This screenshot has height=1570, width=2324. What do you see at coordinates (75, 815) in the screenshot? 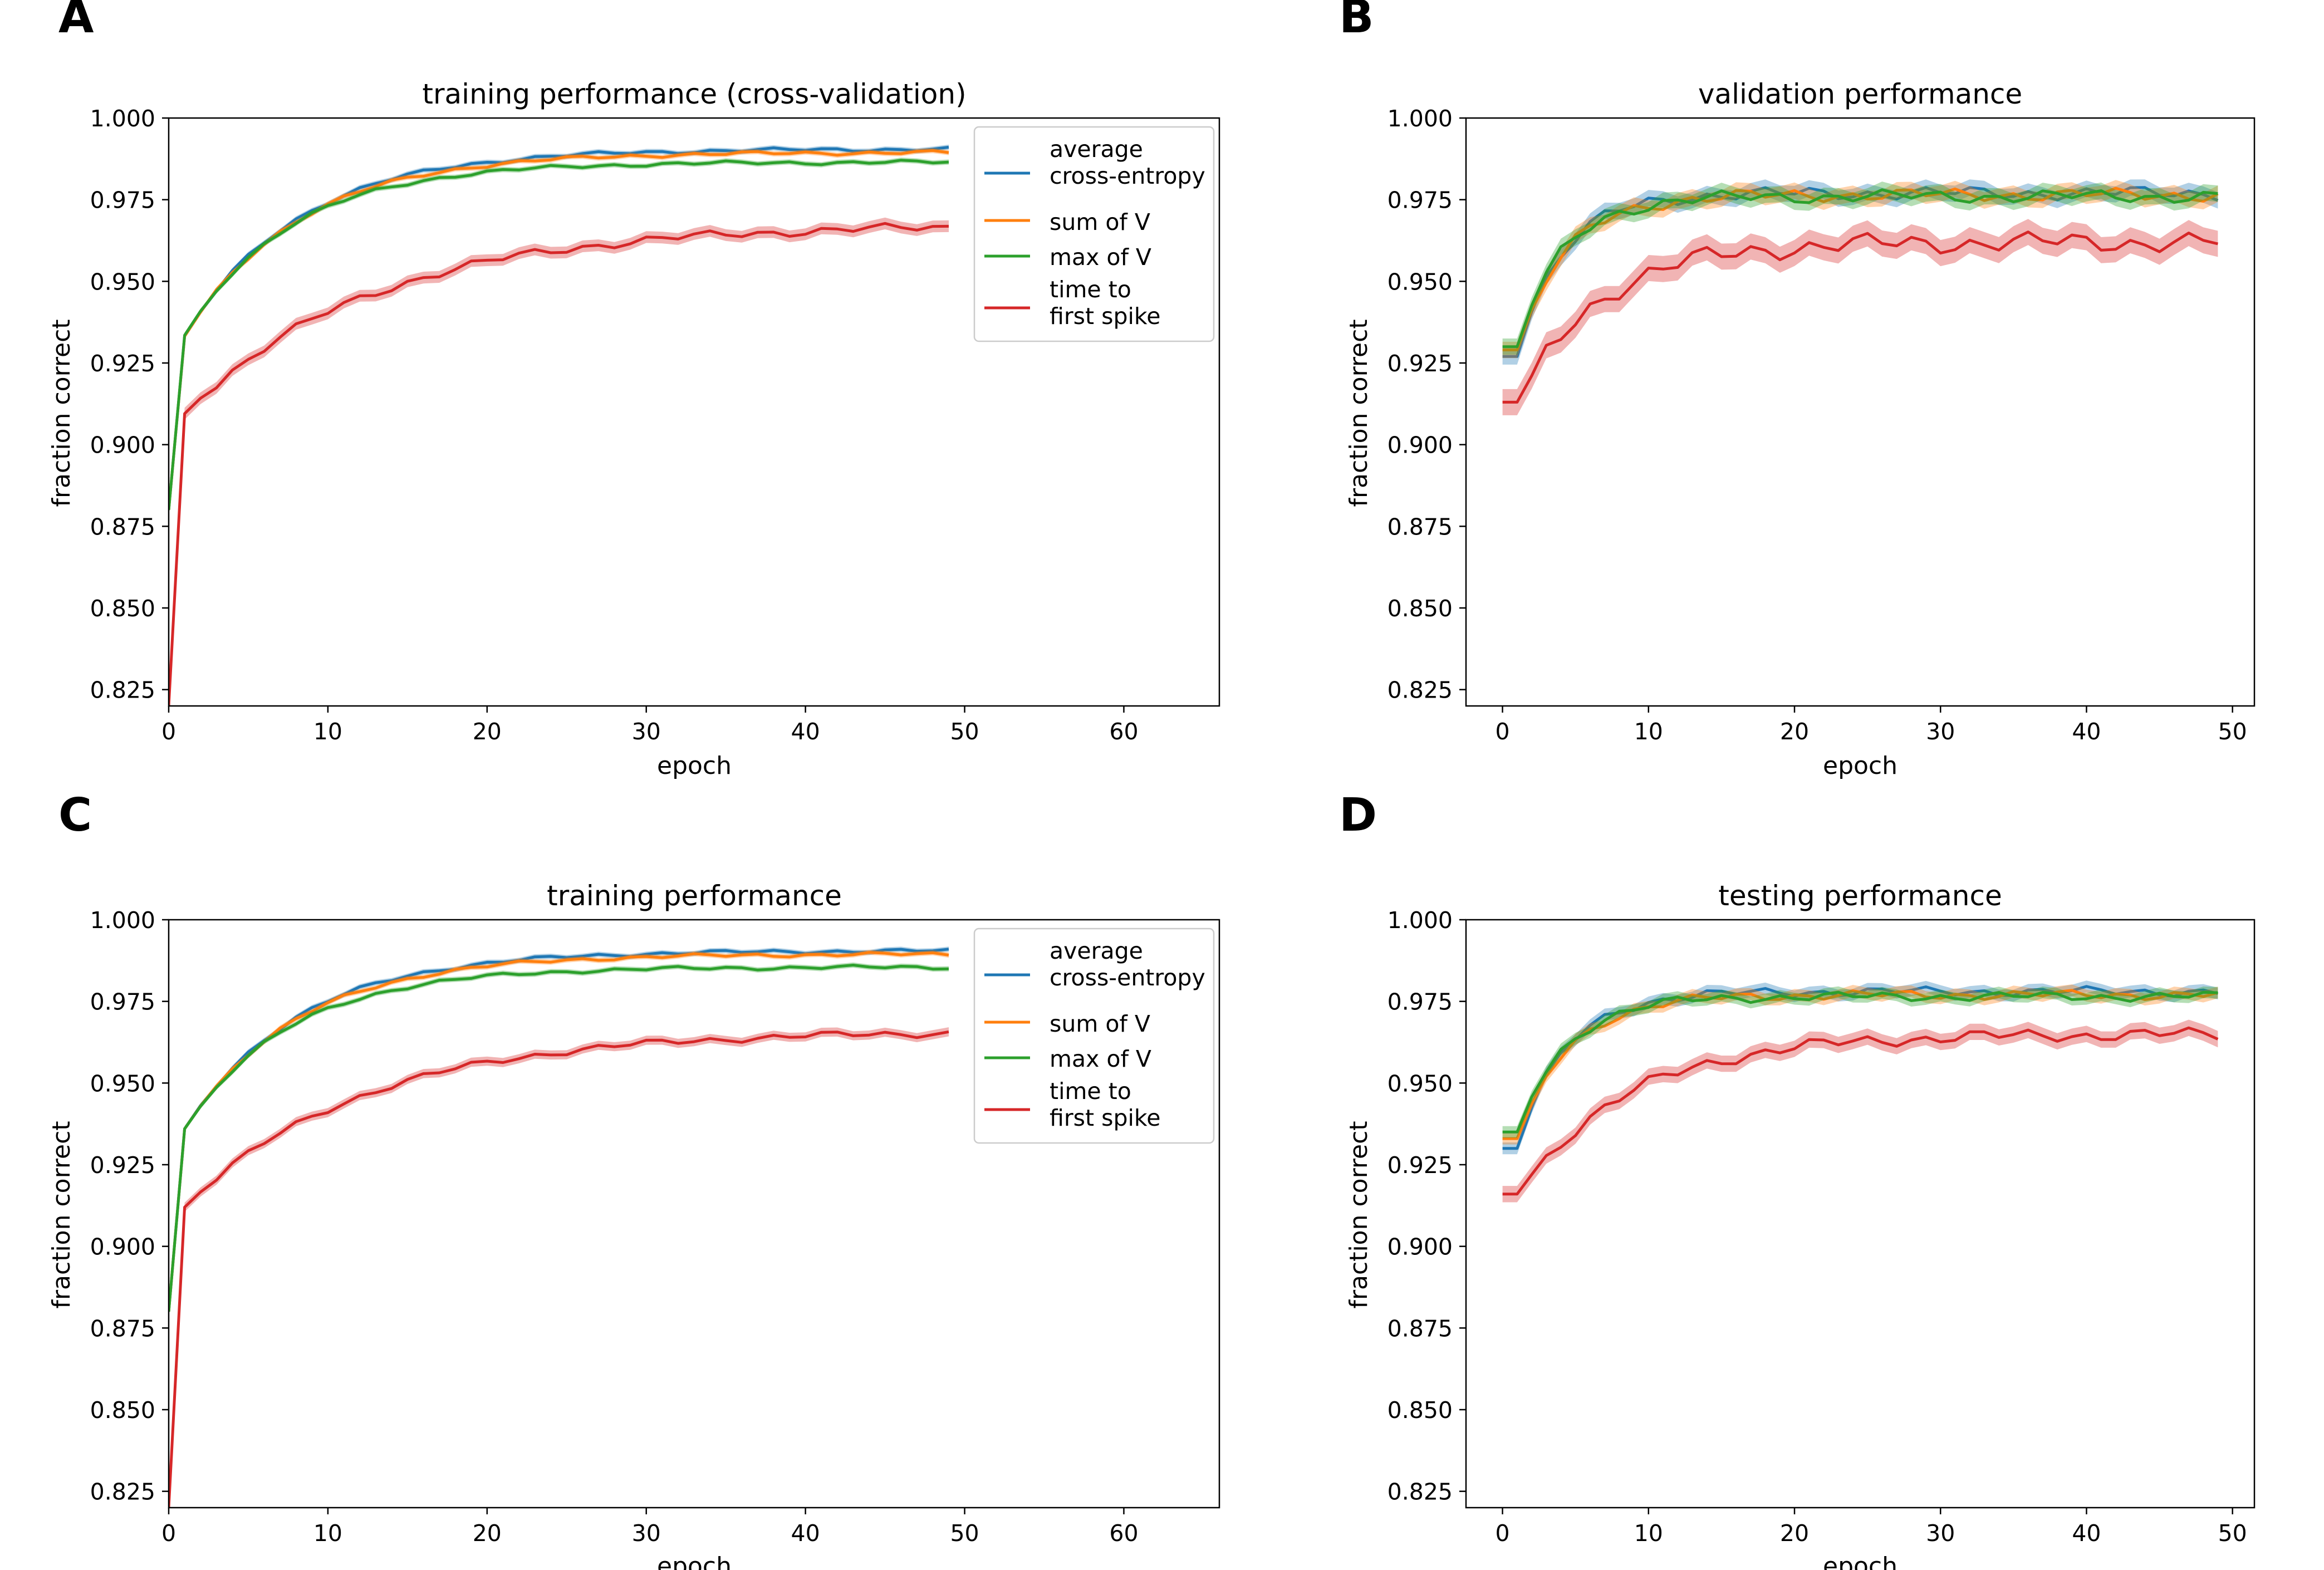
I see `panel-letter-c: C` at bounding box center [75, 815].